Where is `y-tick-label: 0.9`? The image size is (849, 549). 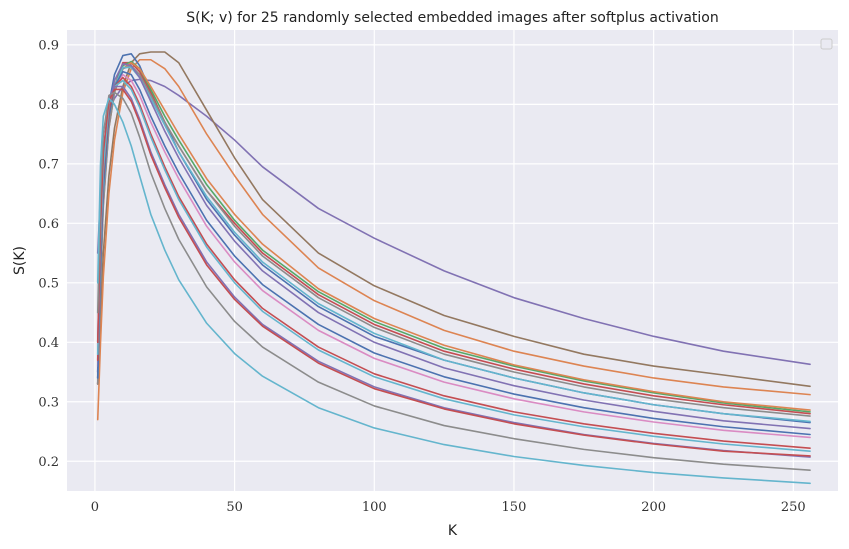 y-tick-label: 0.9 is located at coordinates (48, 45).